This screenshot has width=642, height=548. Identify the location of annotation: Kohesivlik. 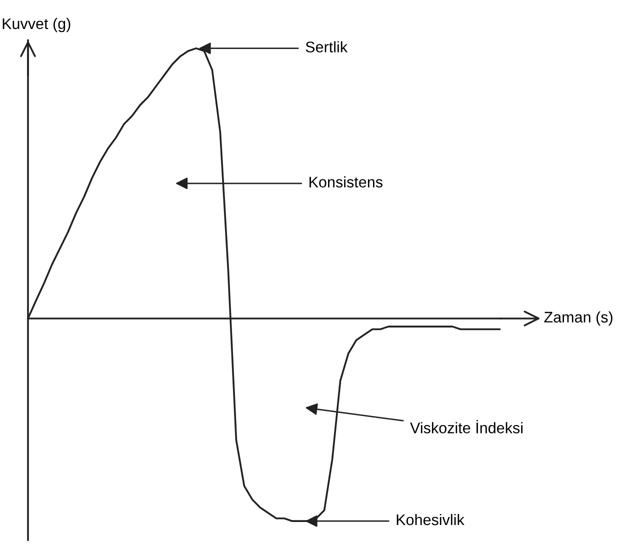
(430, 520).